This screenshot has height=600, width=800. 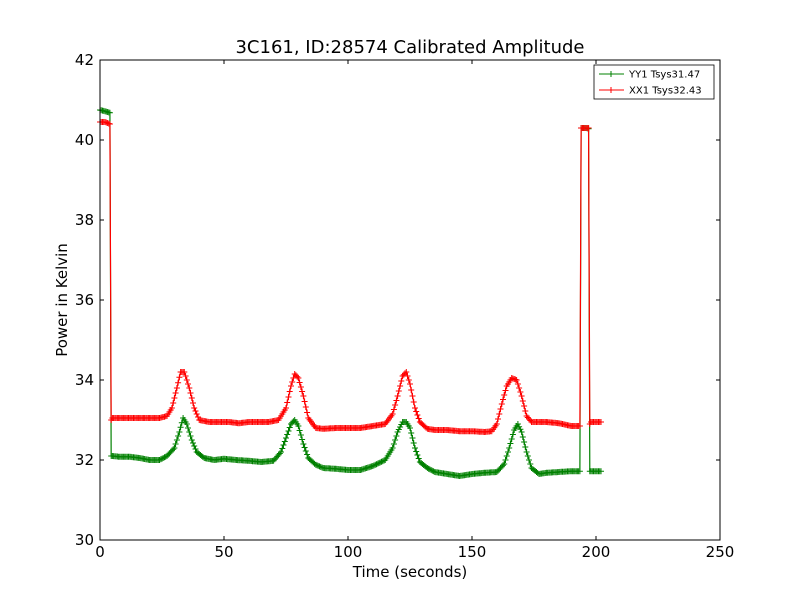 What do you see at coordinates (84, 300) in the screenshot?
I see `y-tick-label: 36` at bounding box center [84, 300].